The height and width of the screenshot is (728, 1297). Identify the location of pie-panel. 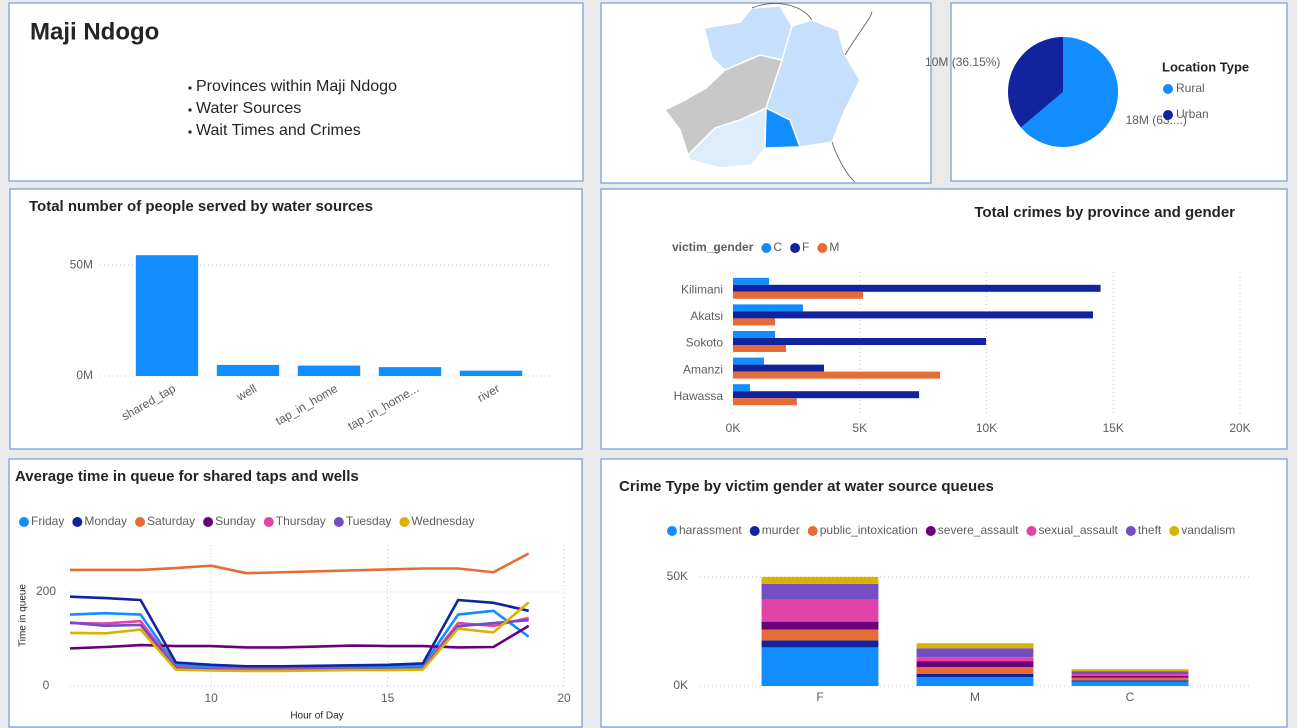
(1119, 92).